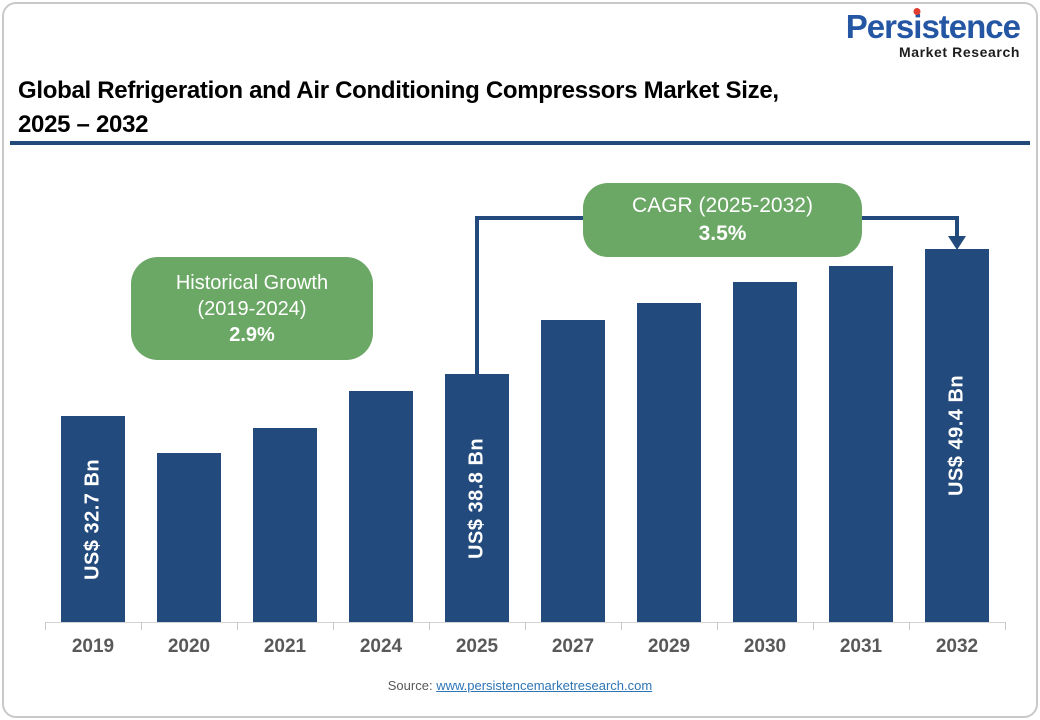 Image resolution: width=1040 pixels, height=720 pixels. I want to click on cagr-line1: CAGR (2025-2032), so click(722, 205).